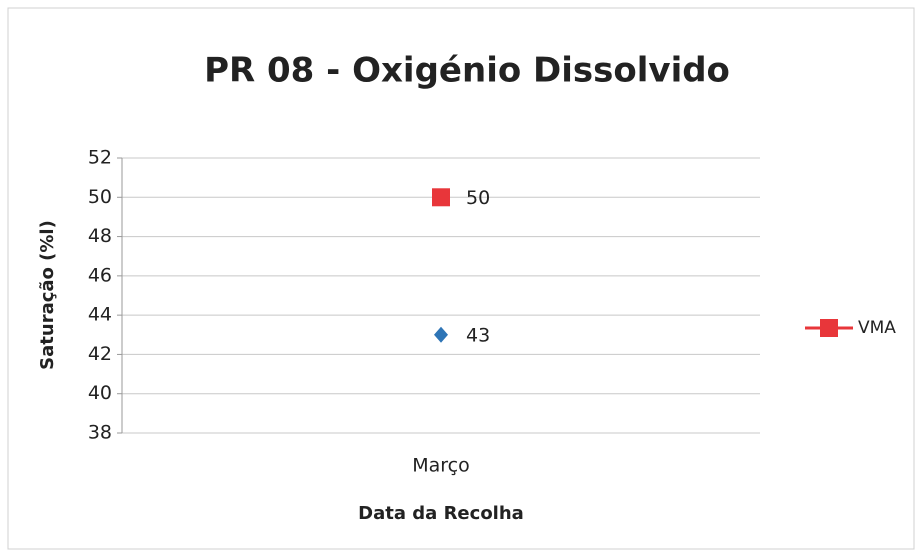  I want to click on y-axis-label: Saturação (%l), so click(47, 295).